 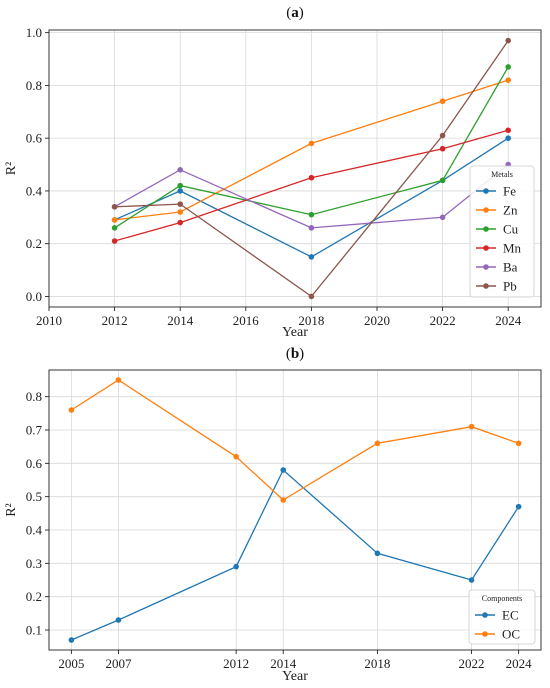 I want to click on legend-marker-cu, so click(x=486, y=229).